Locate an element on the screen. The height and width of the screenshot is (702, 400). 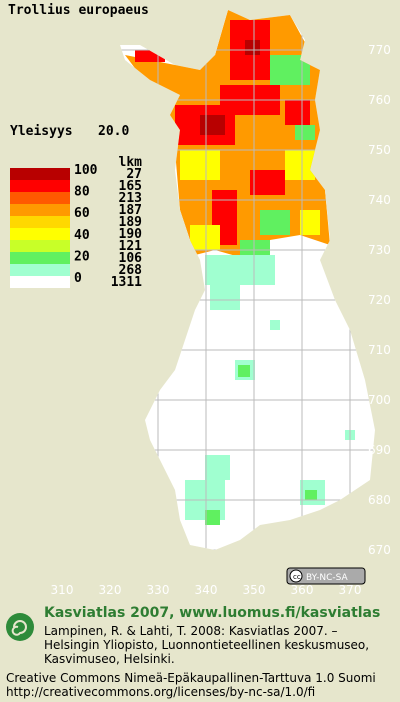
y-axis-label: 760 is located at coordinates (379, 100).